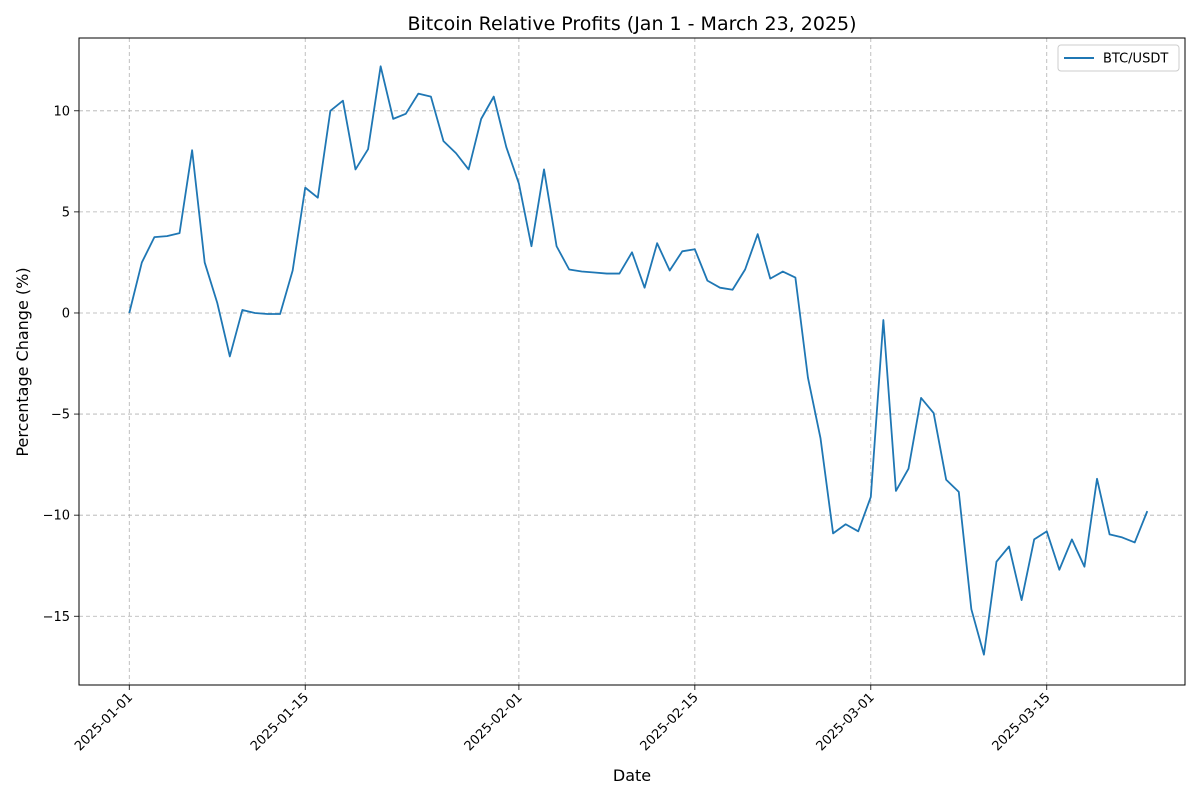 This screenshot has width=1200, height=800. What do you see at coordinates (280, 722) in the screenshot?
I see `x-tick-label: 2025-01-15` at bounding box center [280, 722].